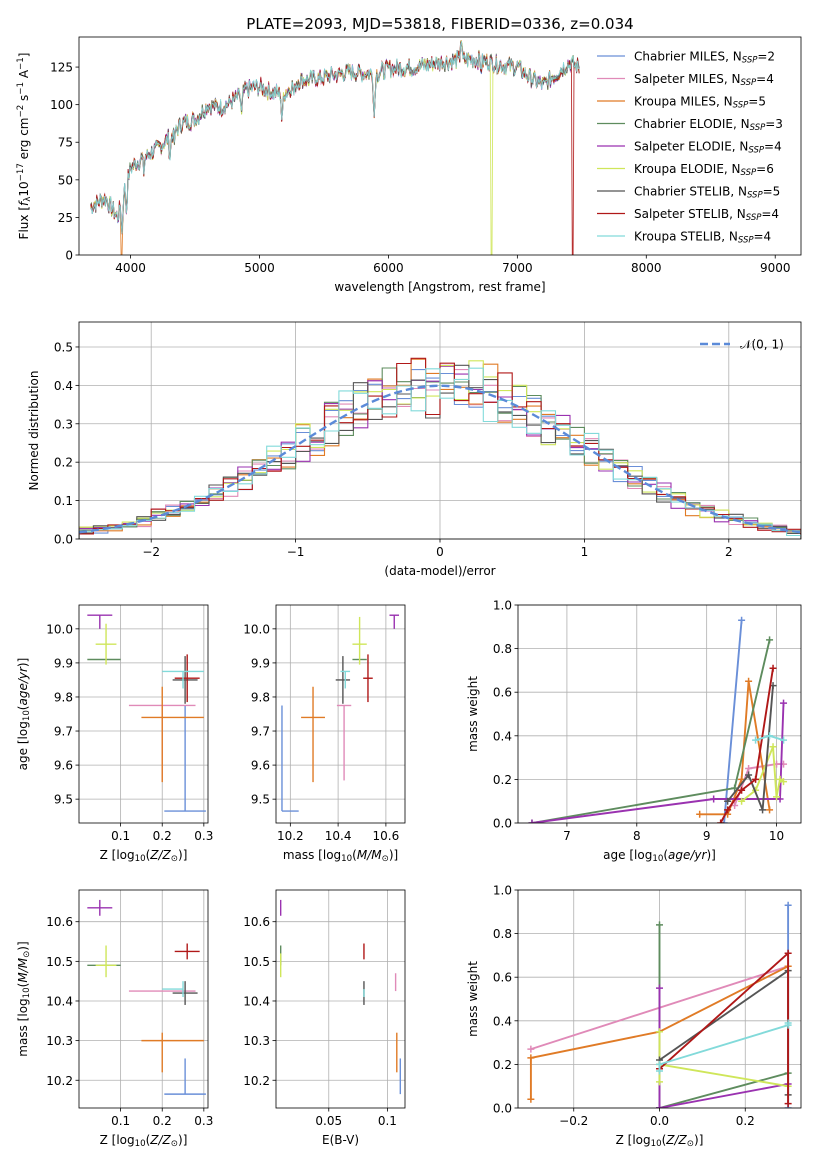 The height and width of the screenshot is (1170, 819). Describe the element at coordinates (324, 1018) in the screenshot. I see `mass-vs-extinction: 0.05 0.1 10.2 10.3 10.4 10.5 10.6 E(B-V)` at that location.